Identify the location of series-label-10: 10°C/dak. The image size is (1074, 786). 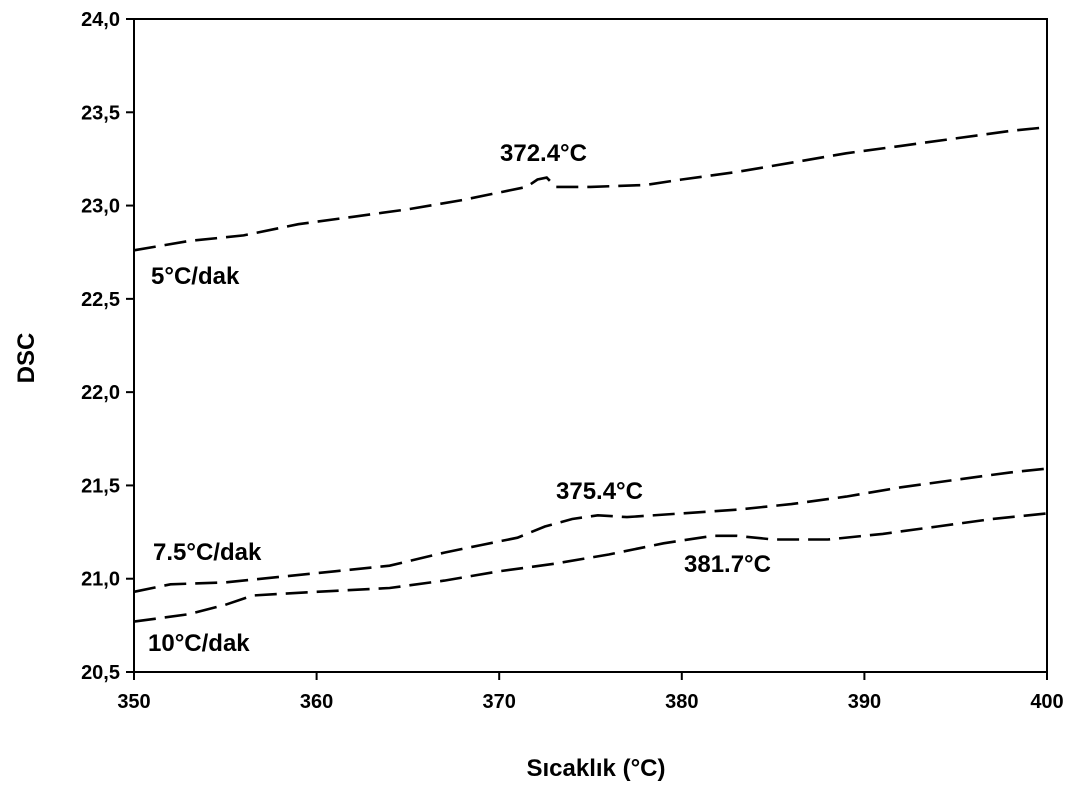
(199, 643).